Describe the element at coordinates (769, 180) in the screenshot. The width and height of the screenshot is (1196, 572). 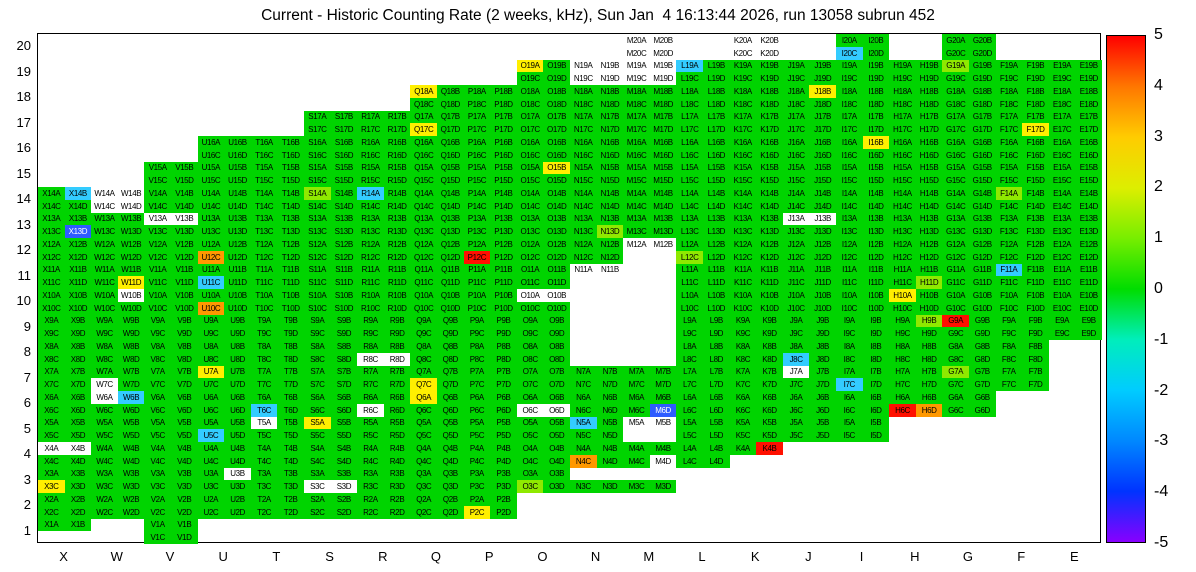
I see `cell-K15D: K15D` at that location.